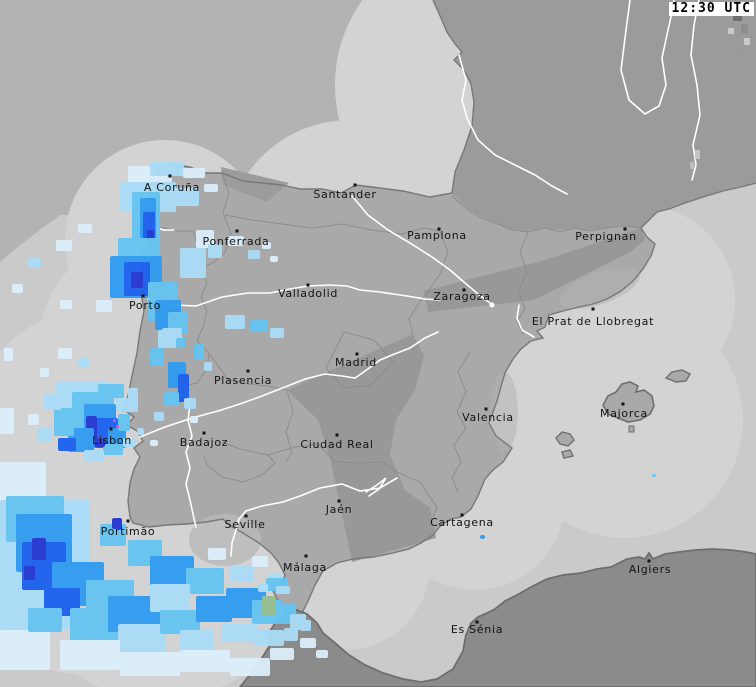 The height and width of the screenshot is (687, 756). What do you see at coordinates (565, 445) in the screenshot?
I see `ibiza-island` at bounding box center [565, 445].